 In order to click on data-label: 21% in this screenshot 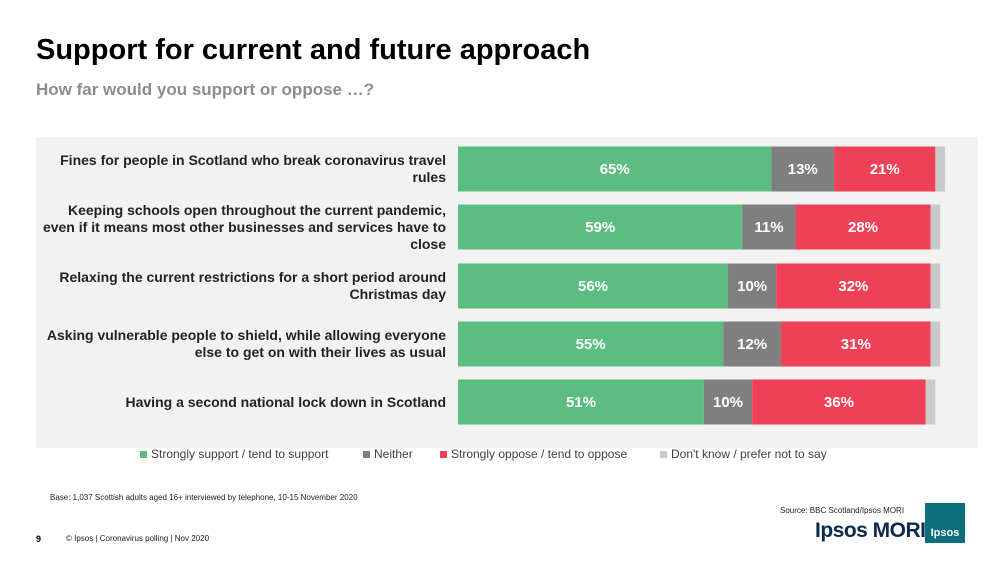, I will do `click(885, 169)`.